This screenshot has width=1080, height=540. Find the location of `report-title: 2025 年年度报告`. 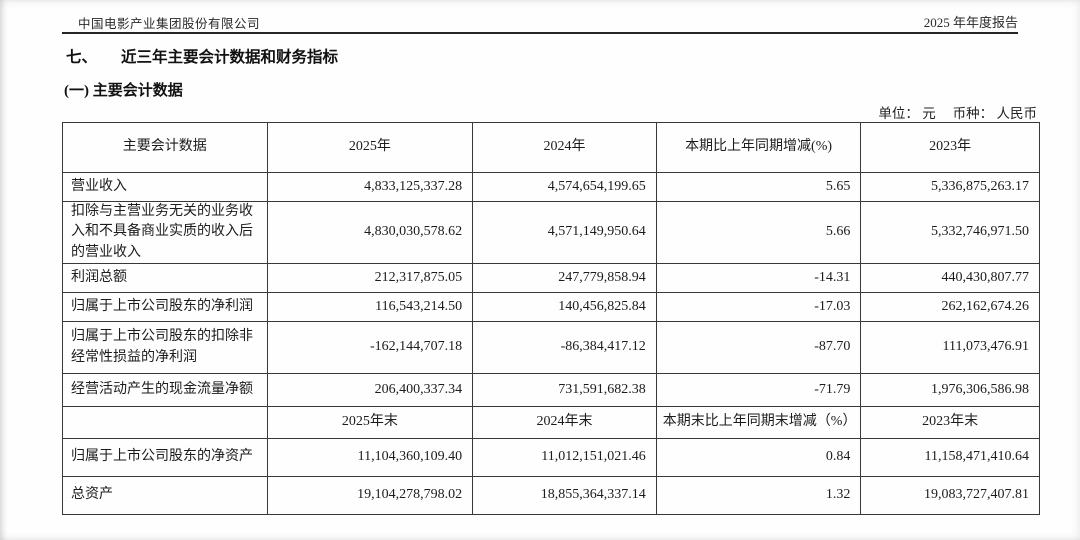

report-title: 2025 年年度报告 is located at coordinates (970, 22).